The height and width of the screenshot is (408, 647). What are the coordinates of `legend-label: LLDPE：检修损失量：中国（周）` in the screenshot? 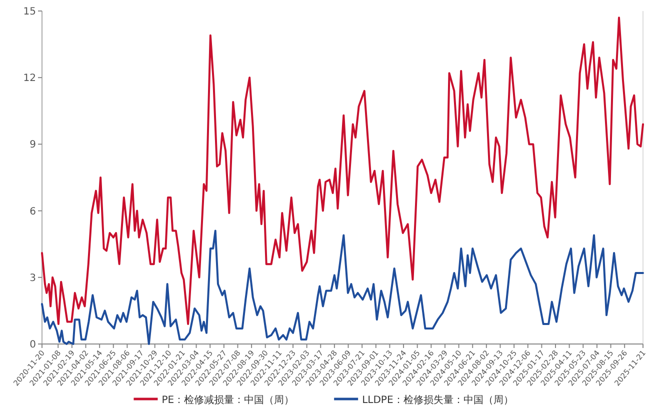 It's located at (438, 400).